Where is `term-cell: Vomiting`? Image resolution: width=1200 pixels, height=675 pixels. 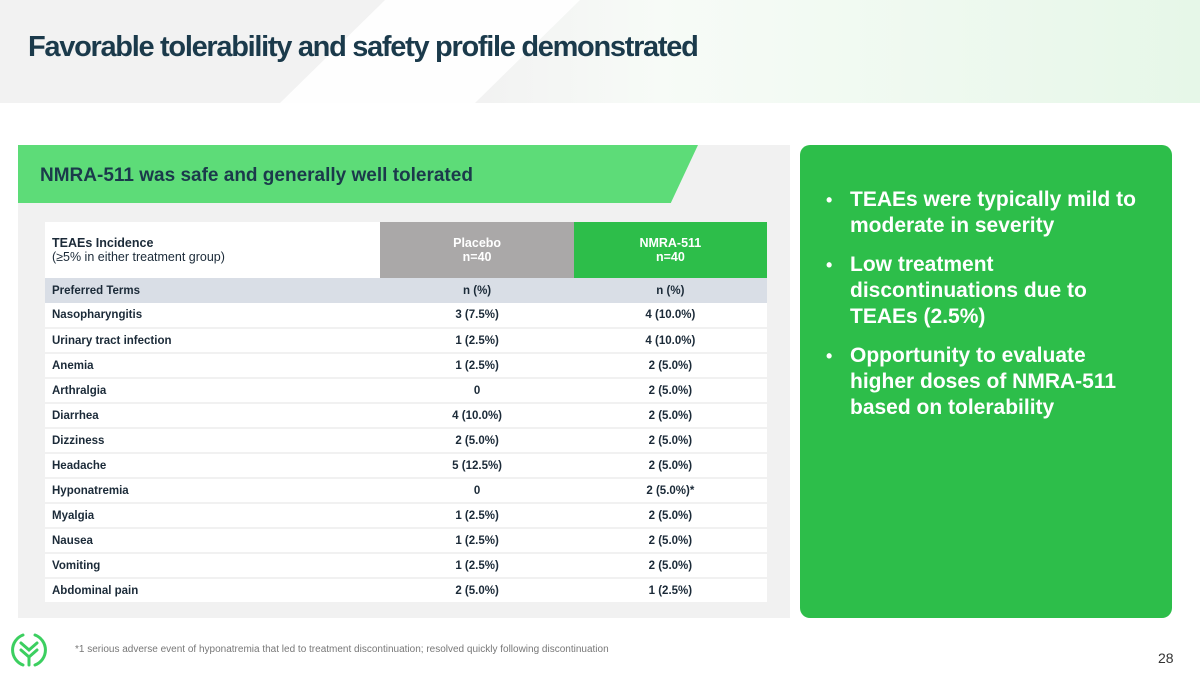
term-cell: Vomiting is located at coordinates (213, 566).